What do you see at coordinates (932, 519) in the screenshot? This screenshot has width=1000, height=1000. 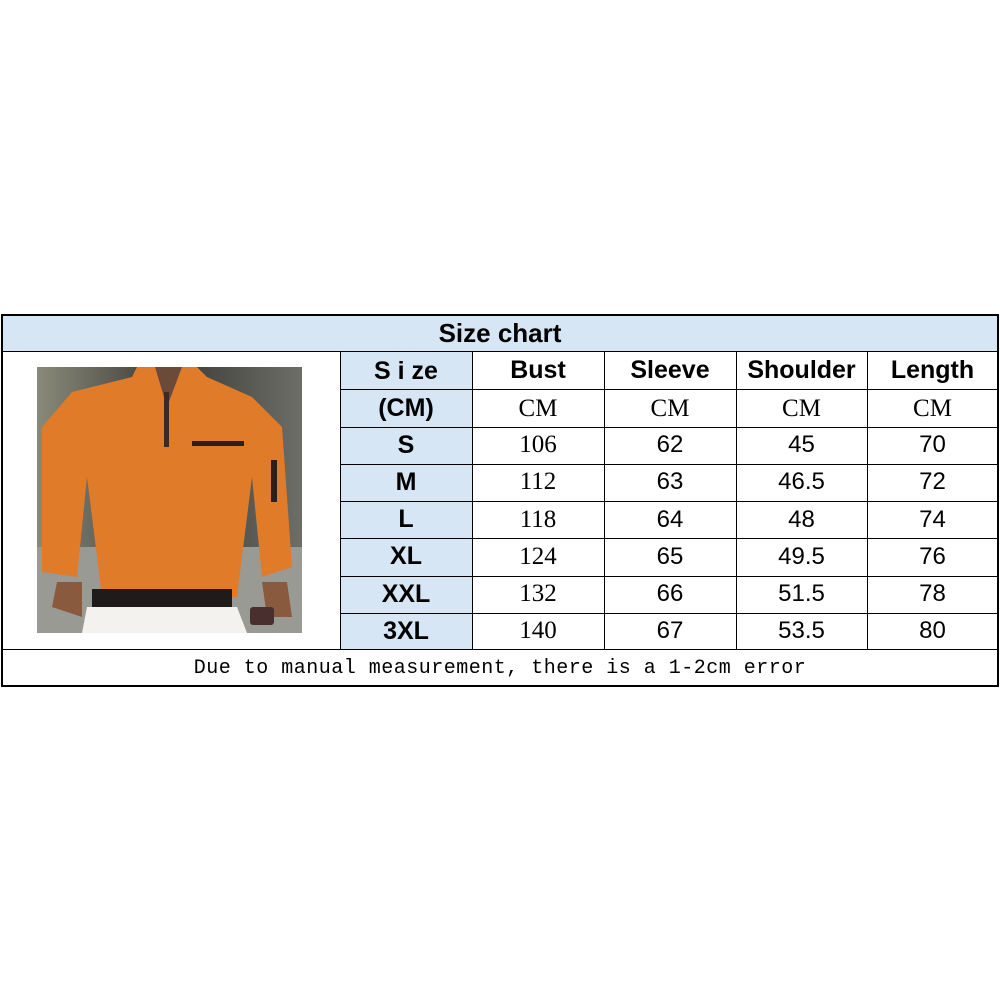 I see `cell-length: 74` at bounding box center [932, 519].